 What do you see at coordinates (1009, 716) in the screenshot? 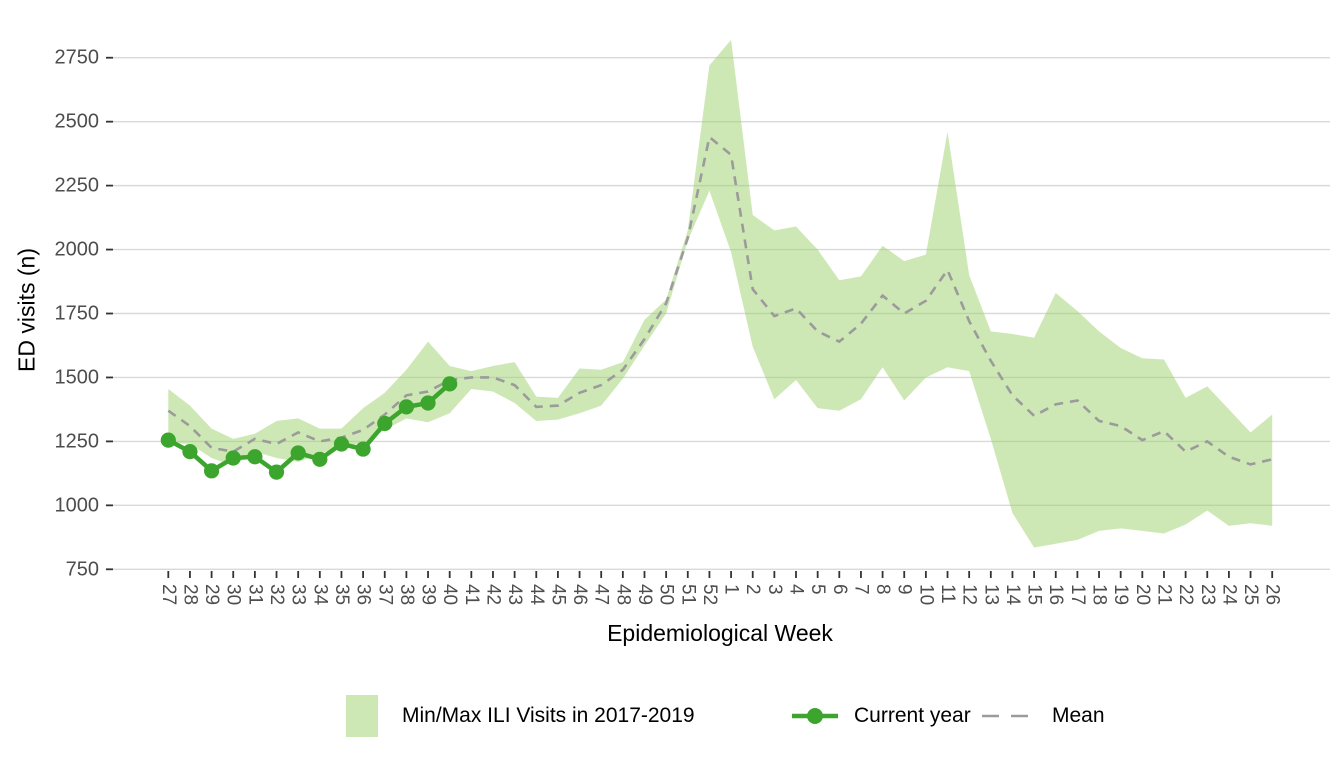
I see `mean-key-icon` at bounding box center [1009, 716].